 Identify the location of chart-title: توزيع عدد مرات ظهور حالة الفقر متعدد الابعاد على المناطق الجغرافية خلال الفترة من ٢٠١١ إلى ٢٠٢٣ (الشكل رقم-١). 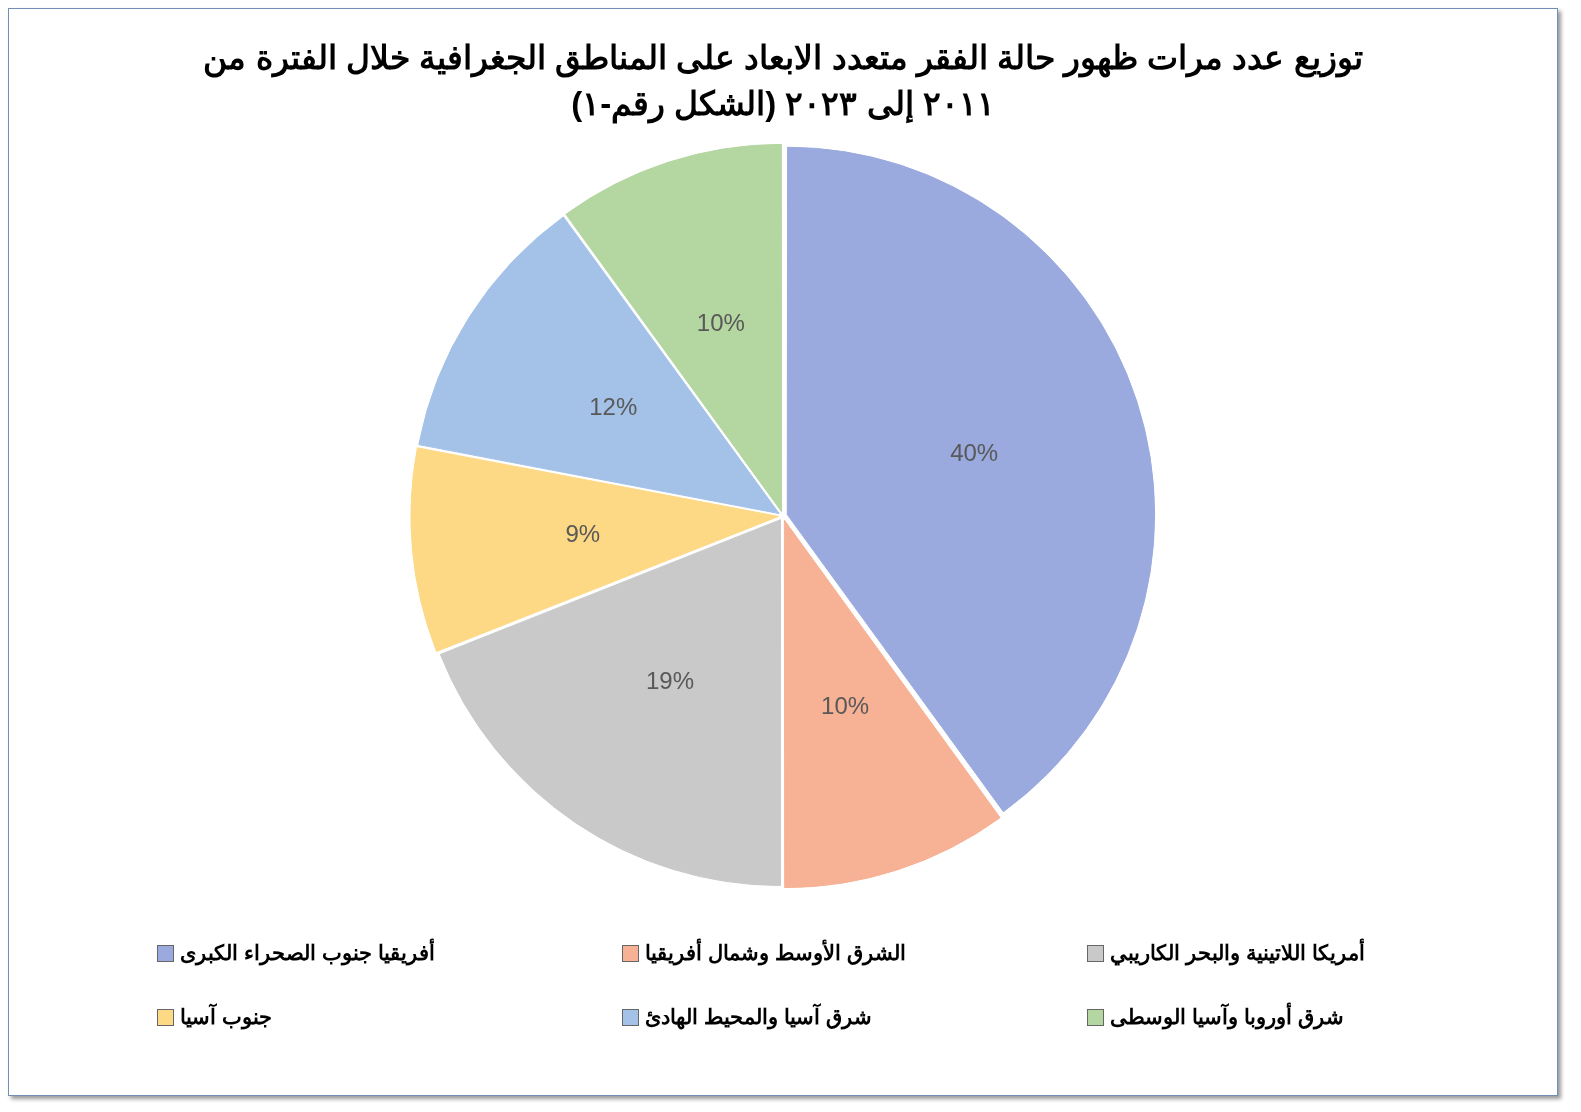
(783, 82).